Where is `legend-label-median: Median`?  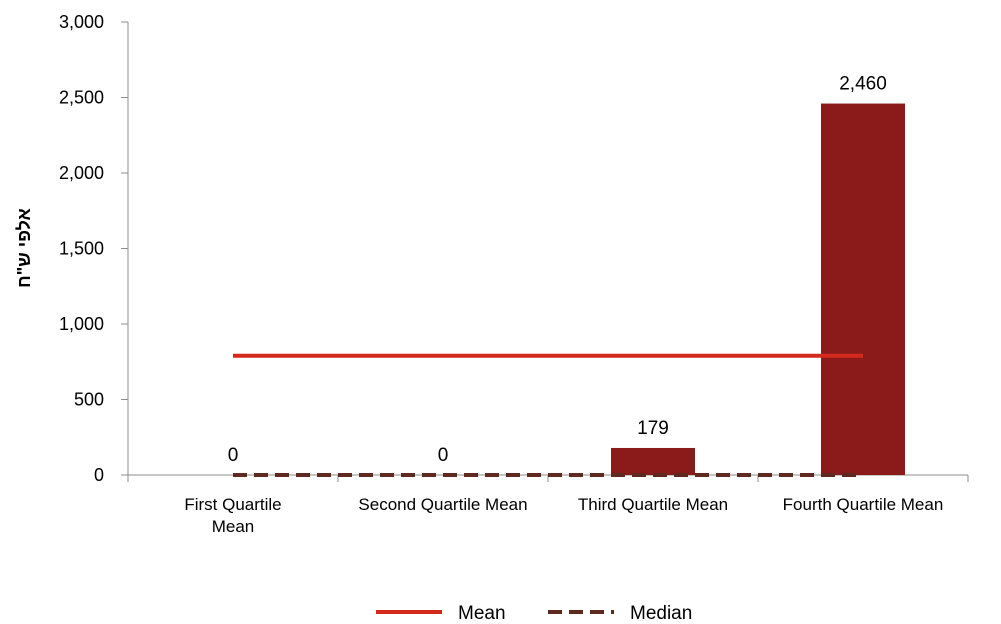
legend-label-median: Median is located at coordinates (661, 613).